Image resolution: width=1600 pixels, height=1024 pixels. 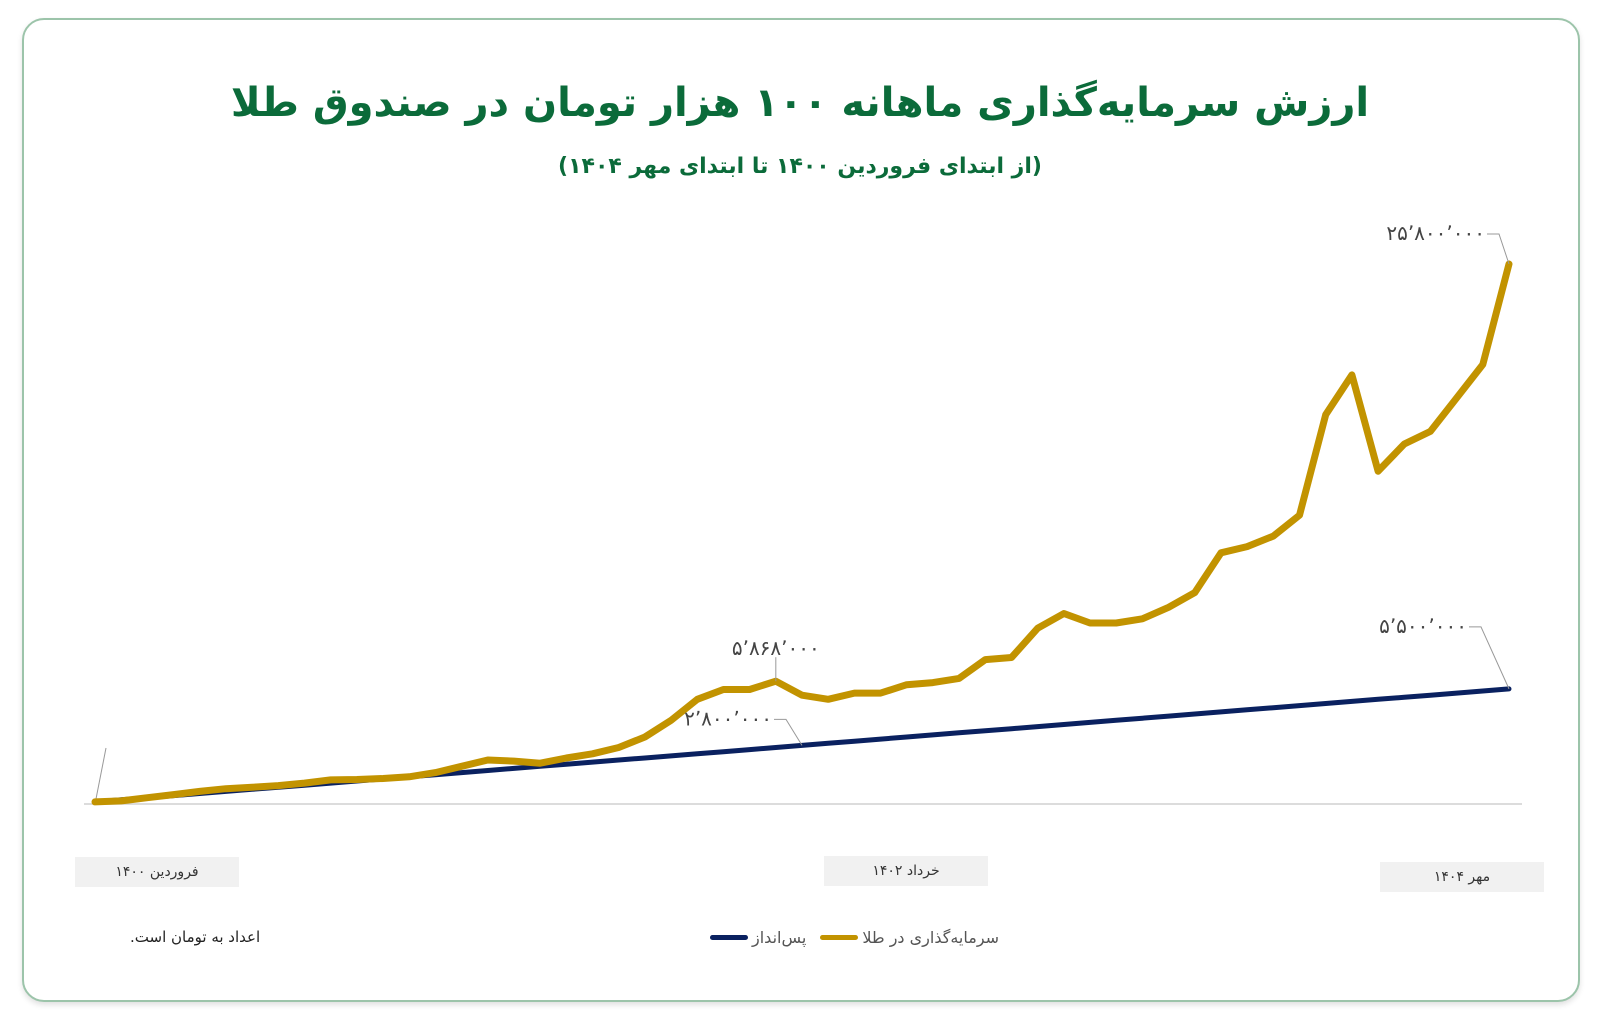 I want to click on legend: سرمایه‌گذاری در طلا پس‌انداز, so click(x=854, y=937).